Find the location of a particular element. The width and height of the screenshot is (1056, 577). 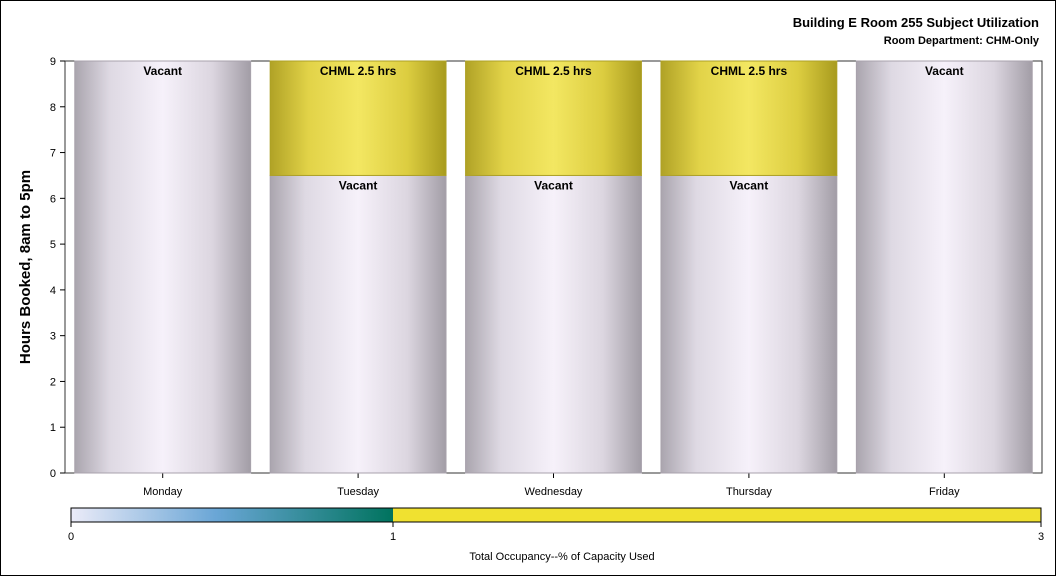

y-tick-label: 1 is located at coordinates (53, 428).